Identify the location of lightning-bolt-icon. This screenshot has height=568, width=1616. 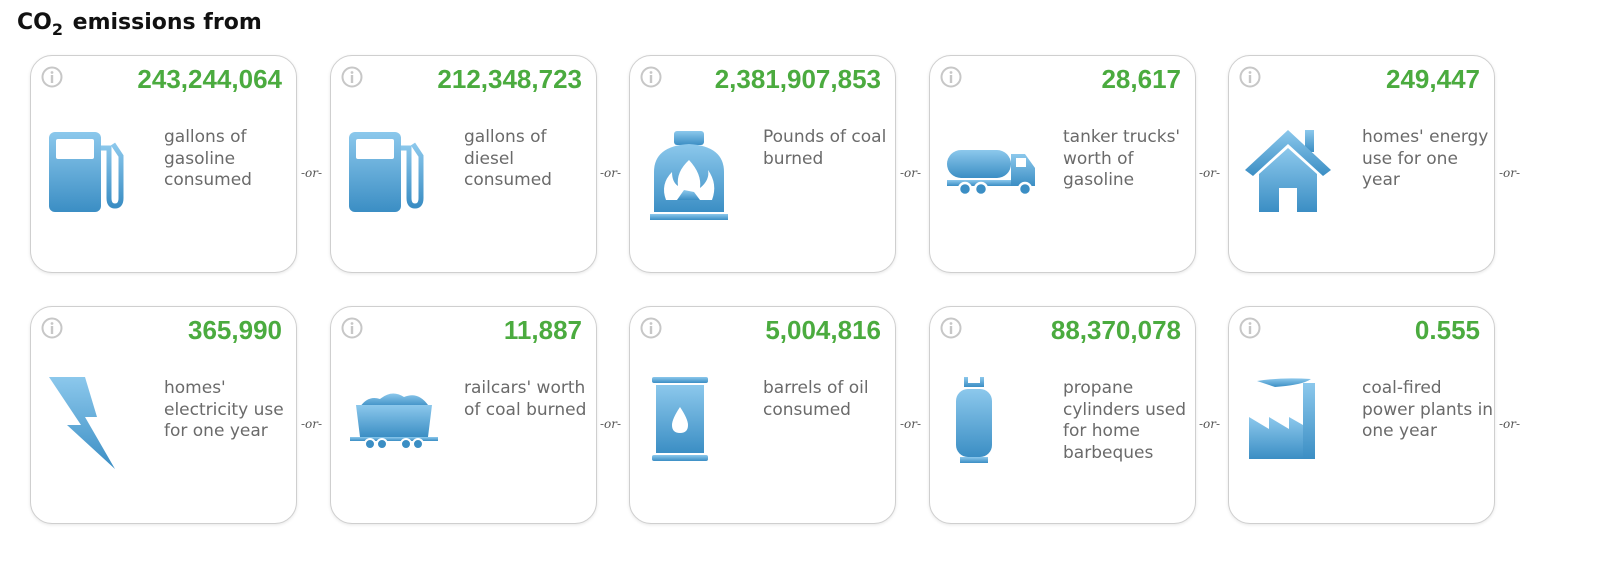
(82, 423).